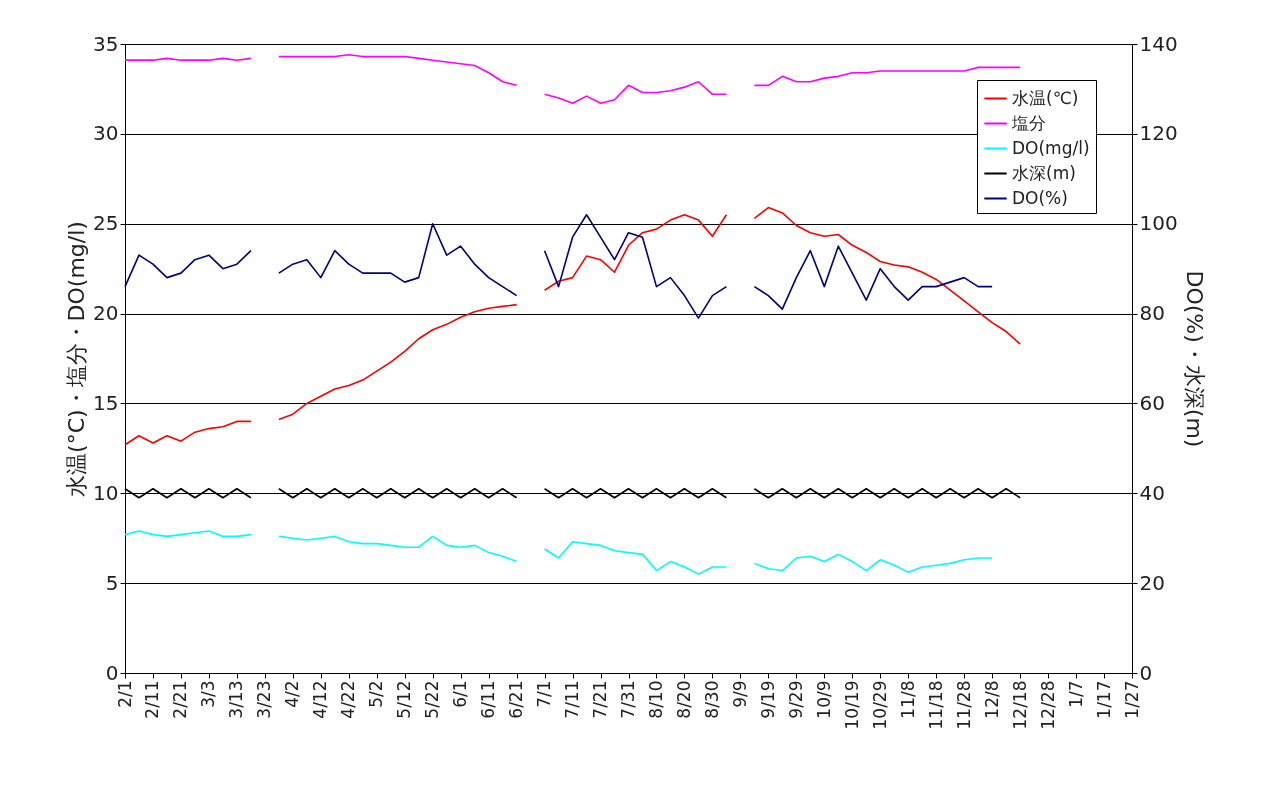 The width and height of the screenshot is (1280, 792). I want to click on y-axis-title: 水温(°C)・塩分・DO(mg/l), so click(77, 359).